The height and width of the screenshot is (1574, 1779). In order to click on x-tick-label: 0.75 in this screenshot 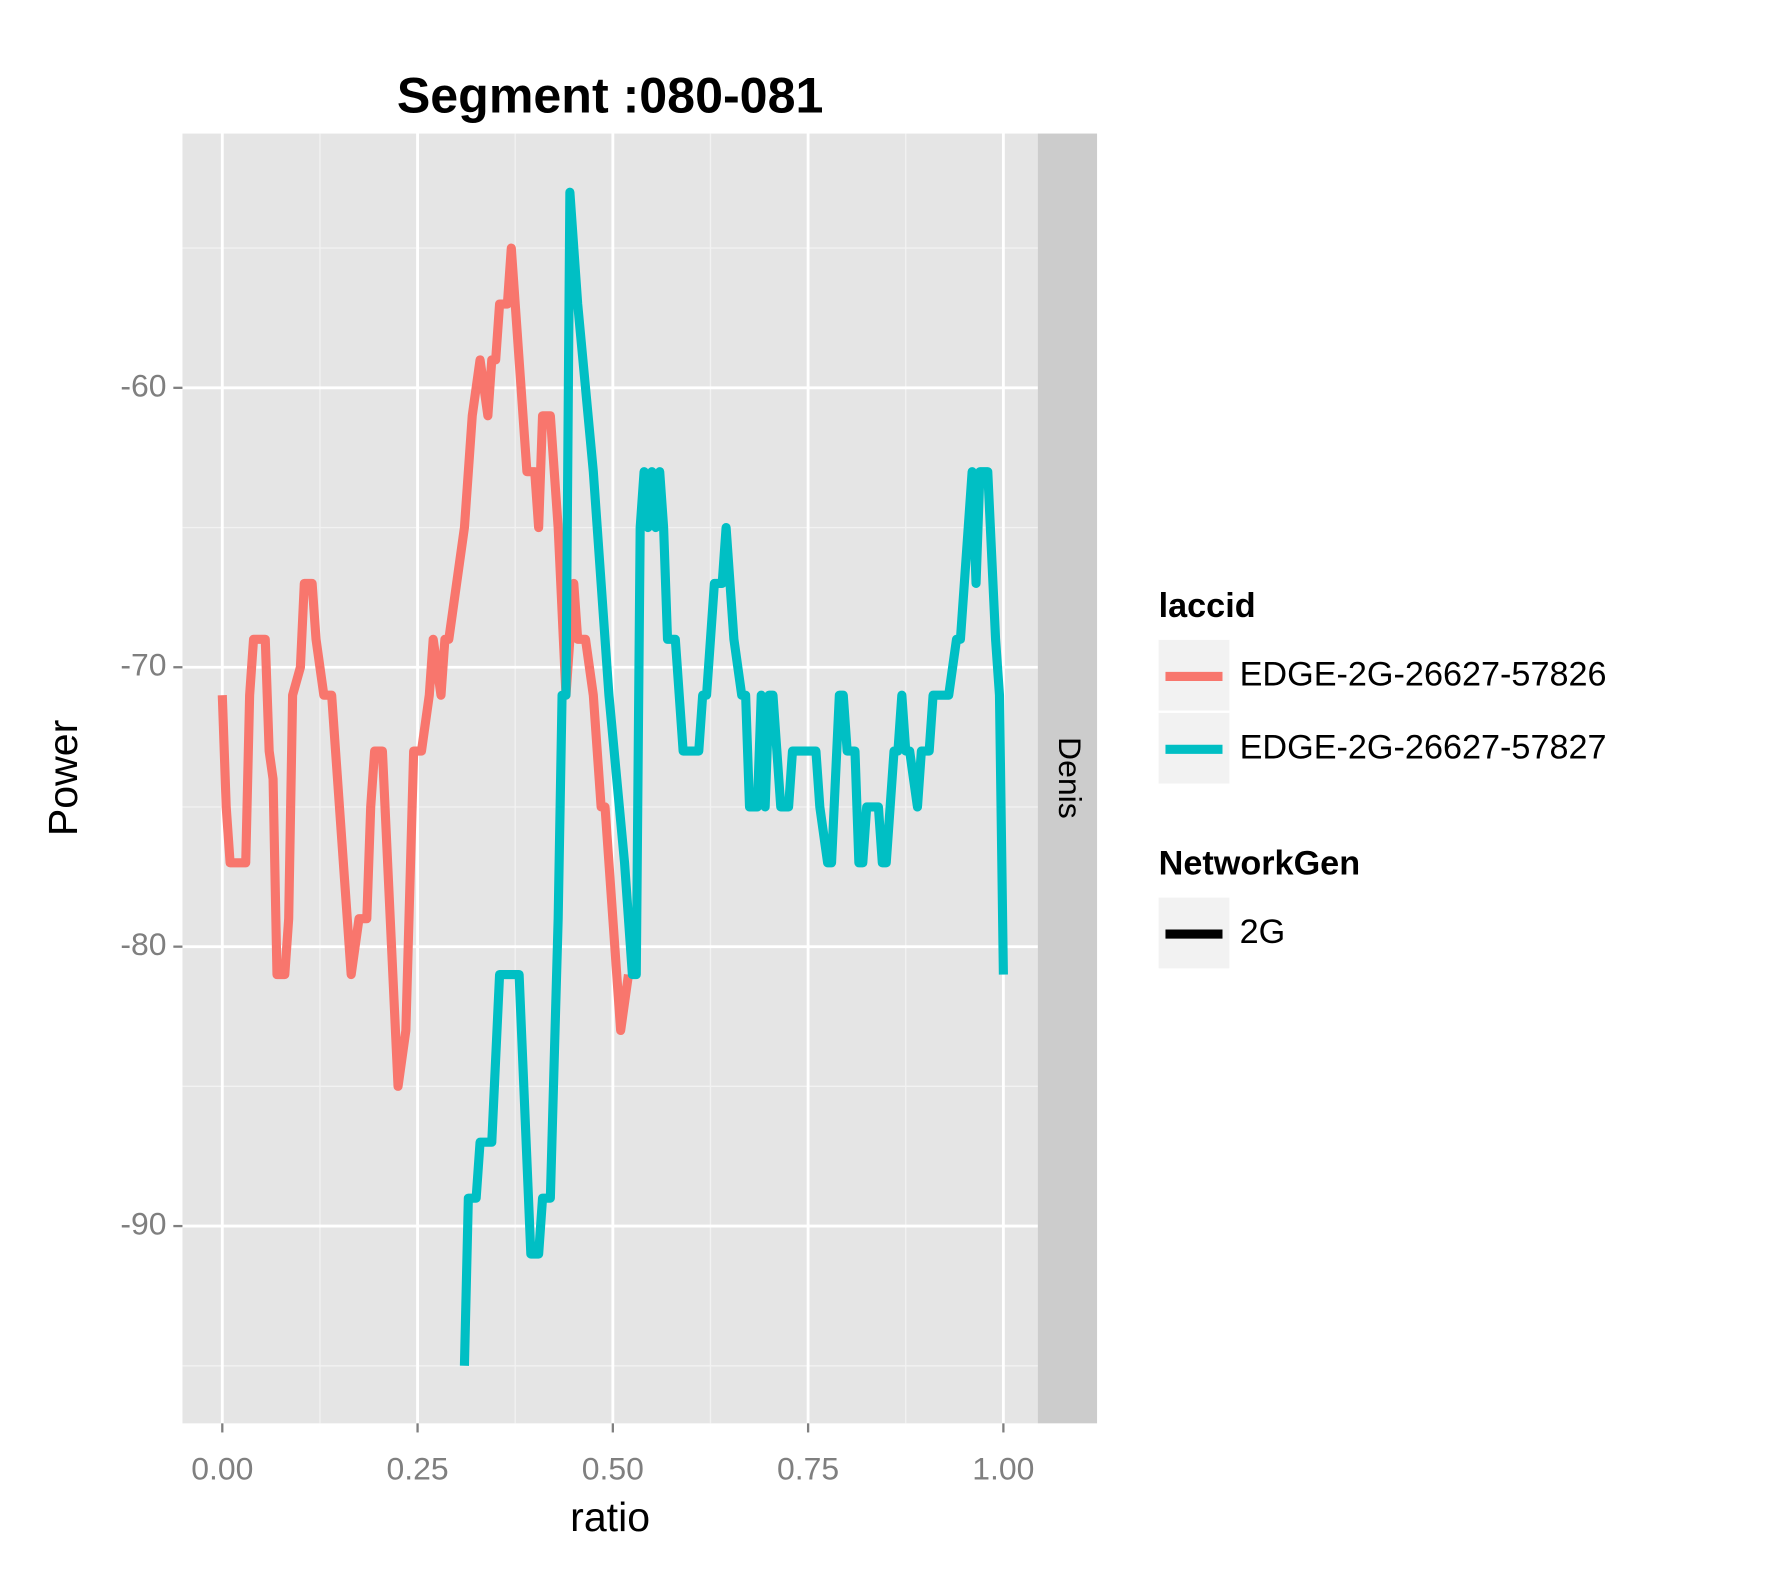, I will do `click(808, 1469)`.